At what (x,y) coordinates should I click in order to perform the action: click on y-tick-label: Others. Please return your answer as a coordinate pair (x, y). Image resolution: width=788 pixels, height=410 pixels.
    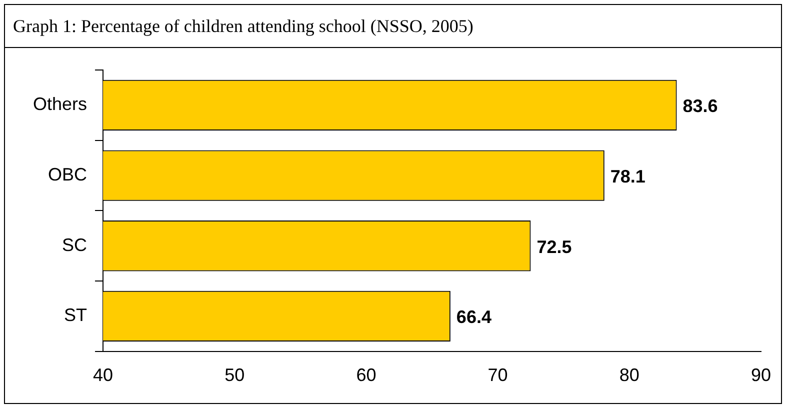
    Looking at the image, I should click on (60, 104).